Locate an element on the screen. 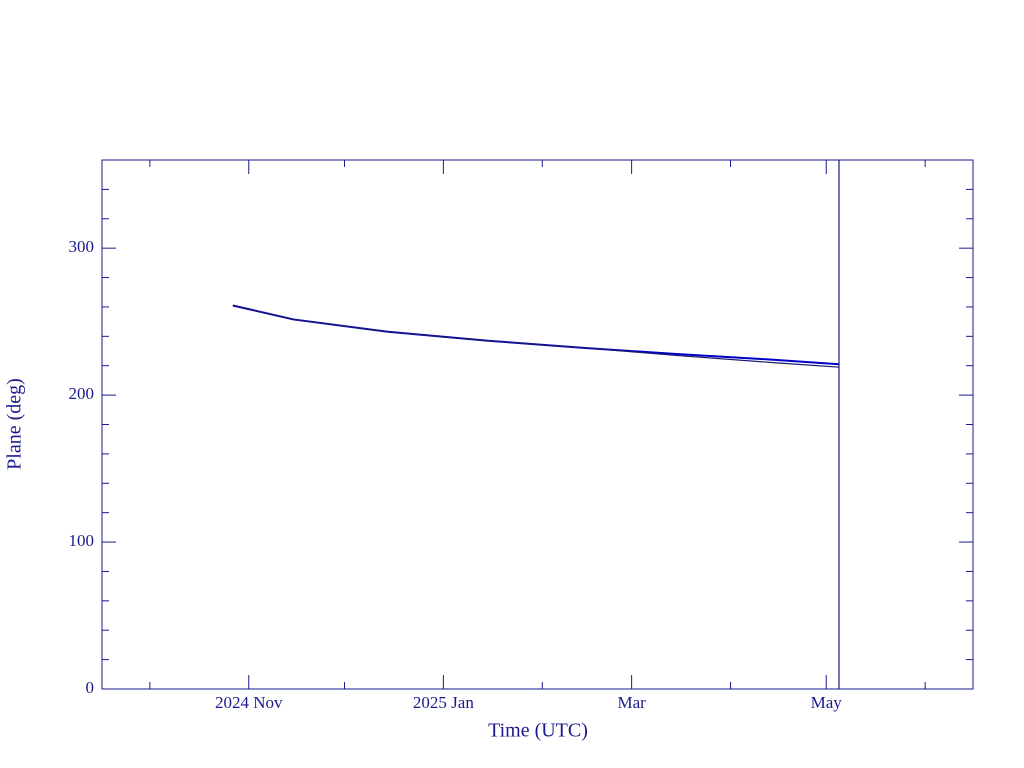 The height and width of the screenshot is (768, 1024). y-tick-label: 100 is located at coordinates (82, 540).